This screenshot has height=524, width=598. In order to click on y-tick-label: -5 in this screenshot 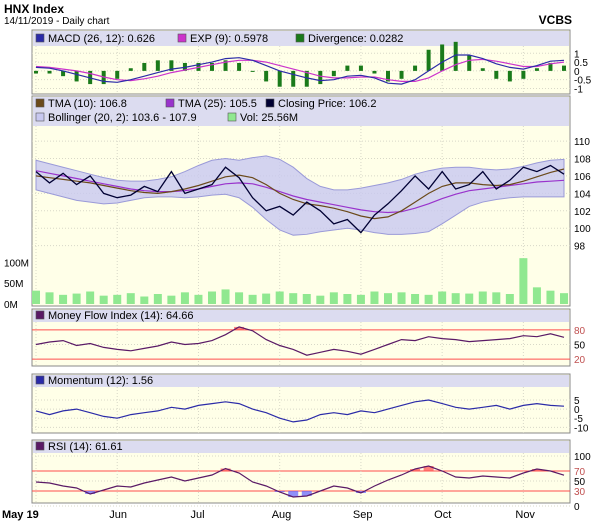, I will do `click(578, 419)`.